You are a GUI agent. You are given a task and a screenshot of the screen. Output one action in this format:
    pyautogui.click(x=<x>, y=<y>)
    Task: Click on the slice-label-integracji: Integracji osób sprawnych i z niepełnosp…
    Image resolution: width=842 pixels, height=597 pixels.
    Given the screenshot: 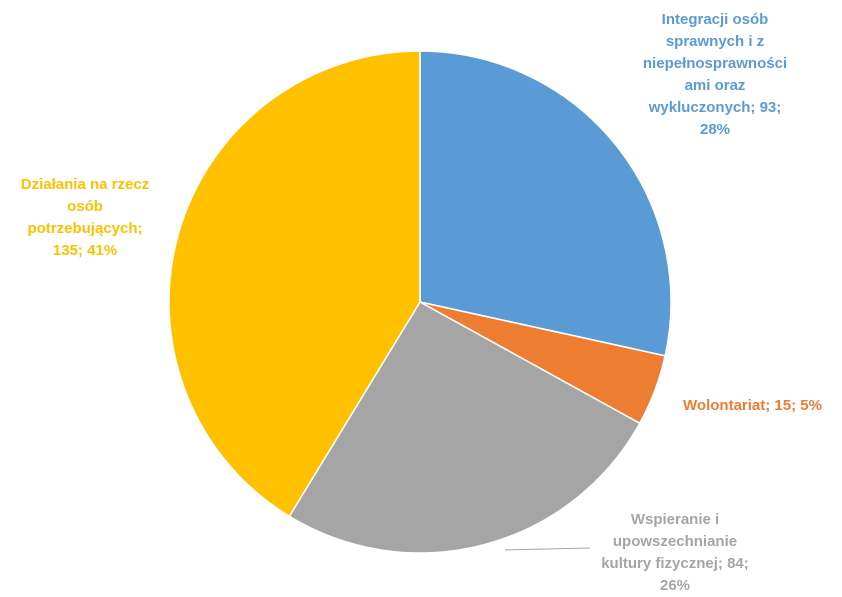 What is the action you would take?
    pyautogui.click(x=715, y=74)
    